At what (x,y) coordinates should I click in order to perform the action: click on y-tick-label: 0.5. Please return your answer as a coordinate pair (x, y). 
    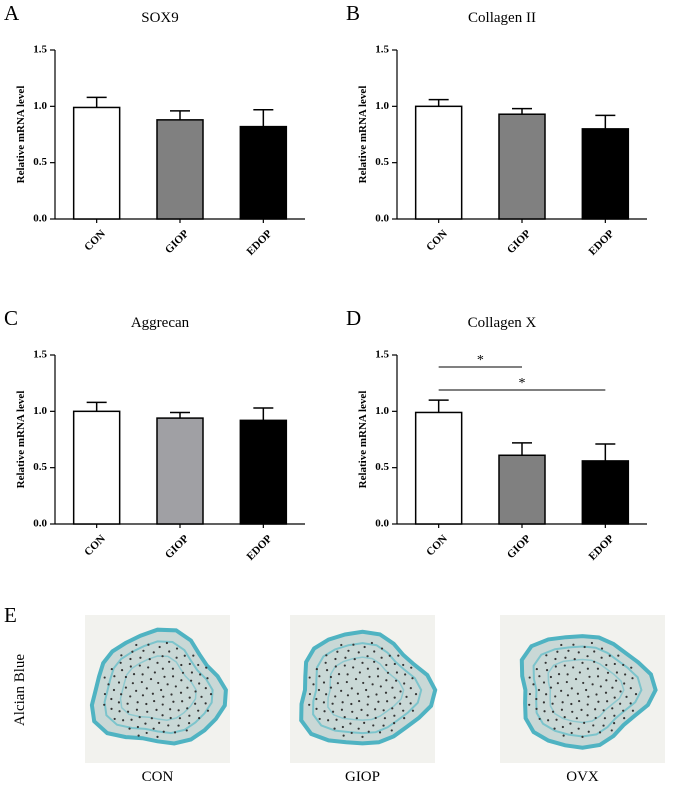
    Looking at the image, I should click on (40, 467).